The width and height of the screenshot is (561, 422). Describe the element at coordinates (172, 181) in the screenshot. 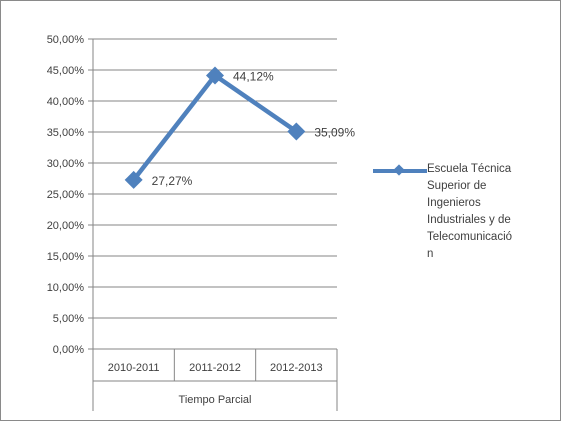

I see `data-label: 27,27%` at that location.